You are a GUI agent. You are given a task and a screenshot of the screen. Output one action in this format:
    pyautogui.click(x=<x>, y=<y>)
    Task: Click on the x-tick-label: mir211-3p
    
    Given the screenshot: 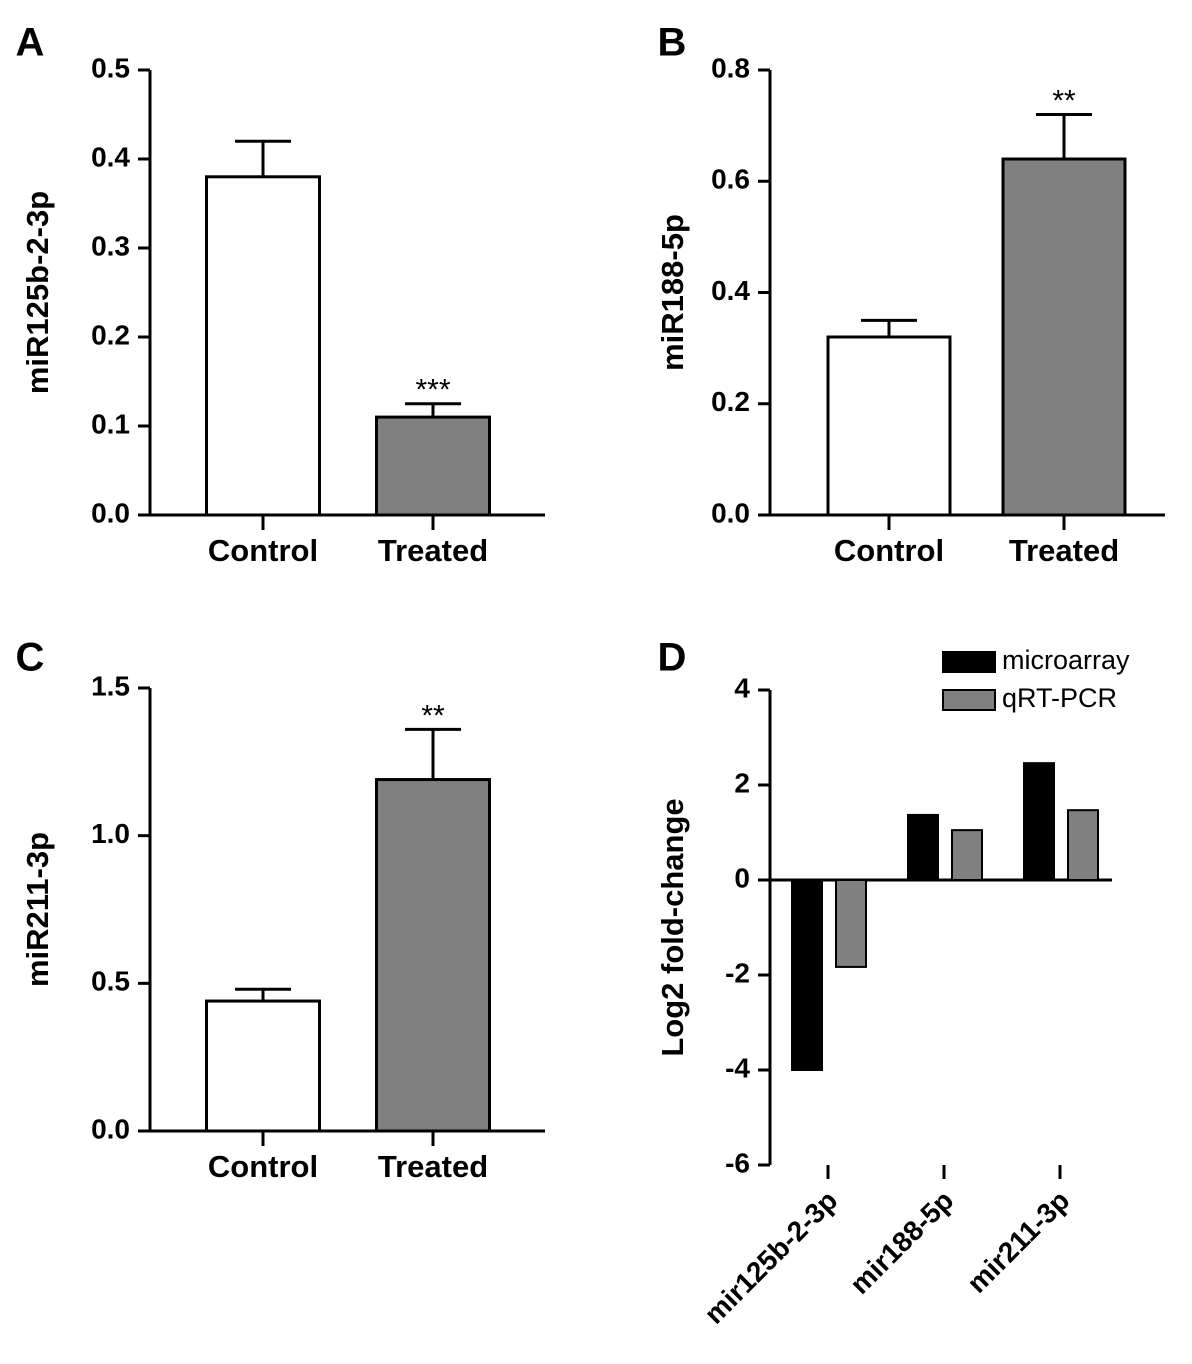 What is the action you would take?
    pyautogui.click(x=1018, y=1242)
    